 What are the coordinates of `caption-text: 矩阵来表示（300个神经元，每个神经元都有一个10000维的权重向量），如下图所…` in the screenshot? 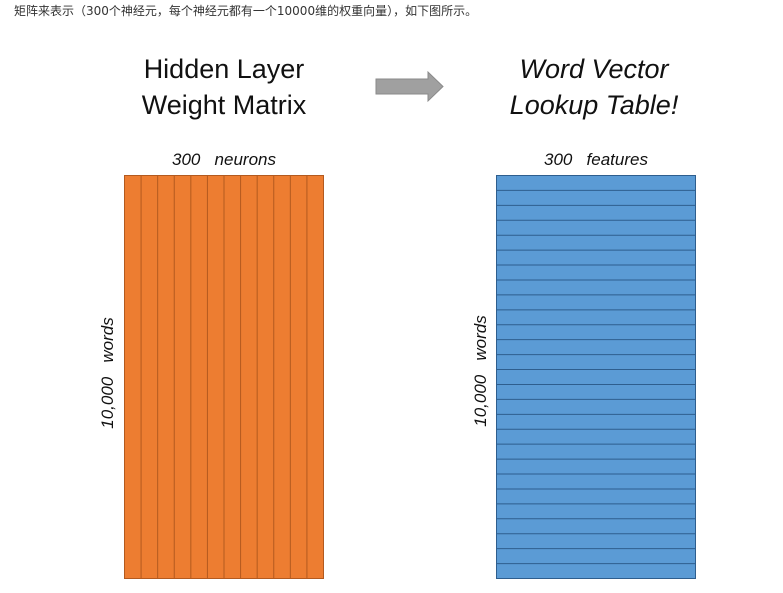 It's located at (246, 11).